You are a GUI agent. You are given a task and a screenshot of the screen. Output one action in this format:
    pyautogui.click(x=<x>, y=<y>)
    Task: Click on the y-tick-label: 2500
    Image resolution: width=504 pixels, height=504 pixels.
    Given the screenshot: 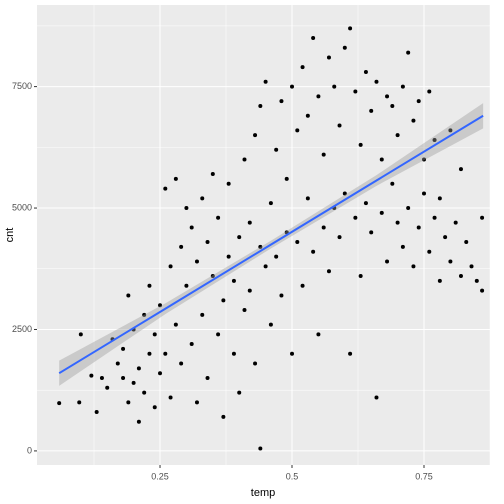 What is the action you would take?
    pyautogui.click(x=22, y=329)
    